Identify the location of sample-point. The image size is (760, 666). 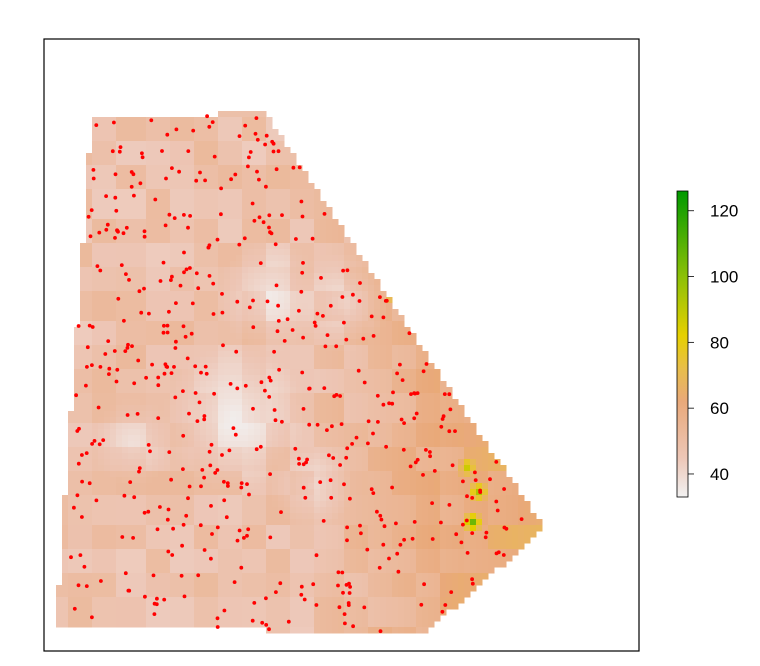
(92, 365).